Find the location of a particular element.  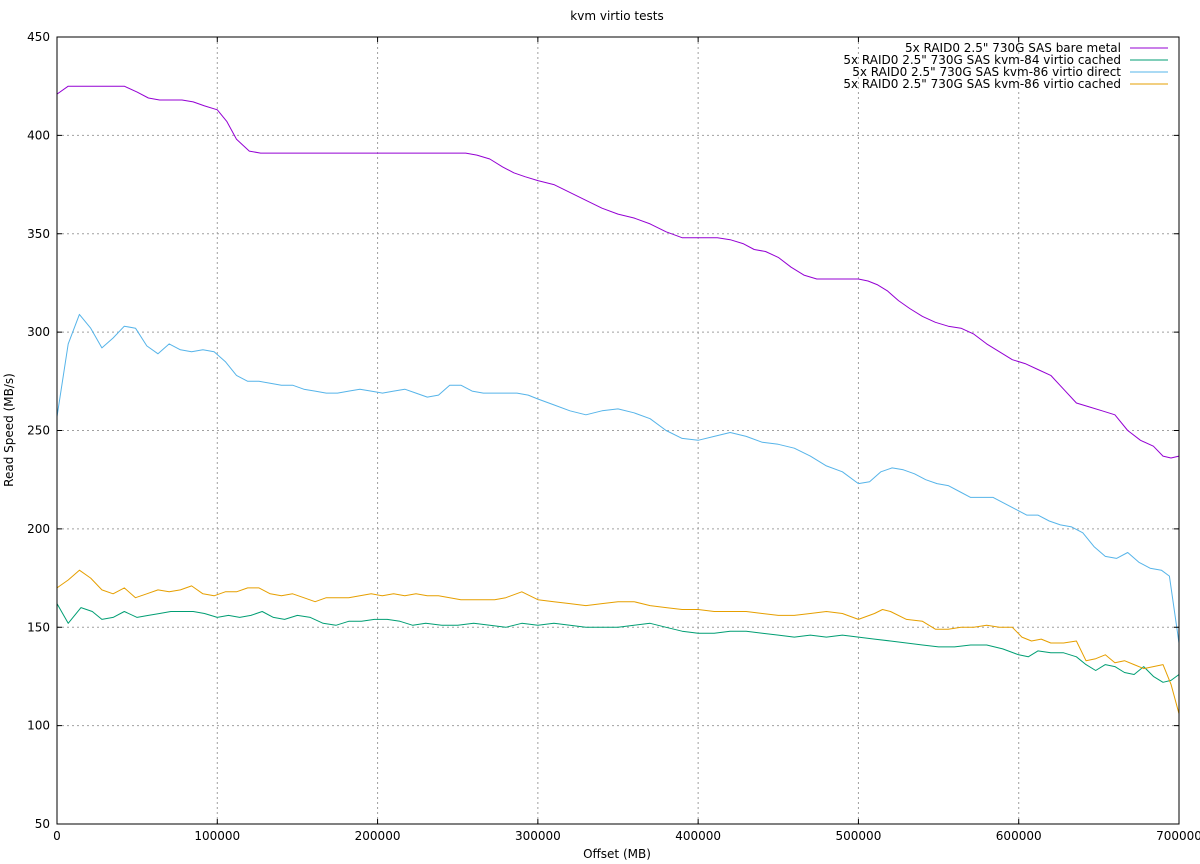

y-tick-label: 200 is located at coordinates (38, 529).